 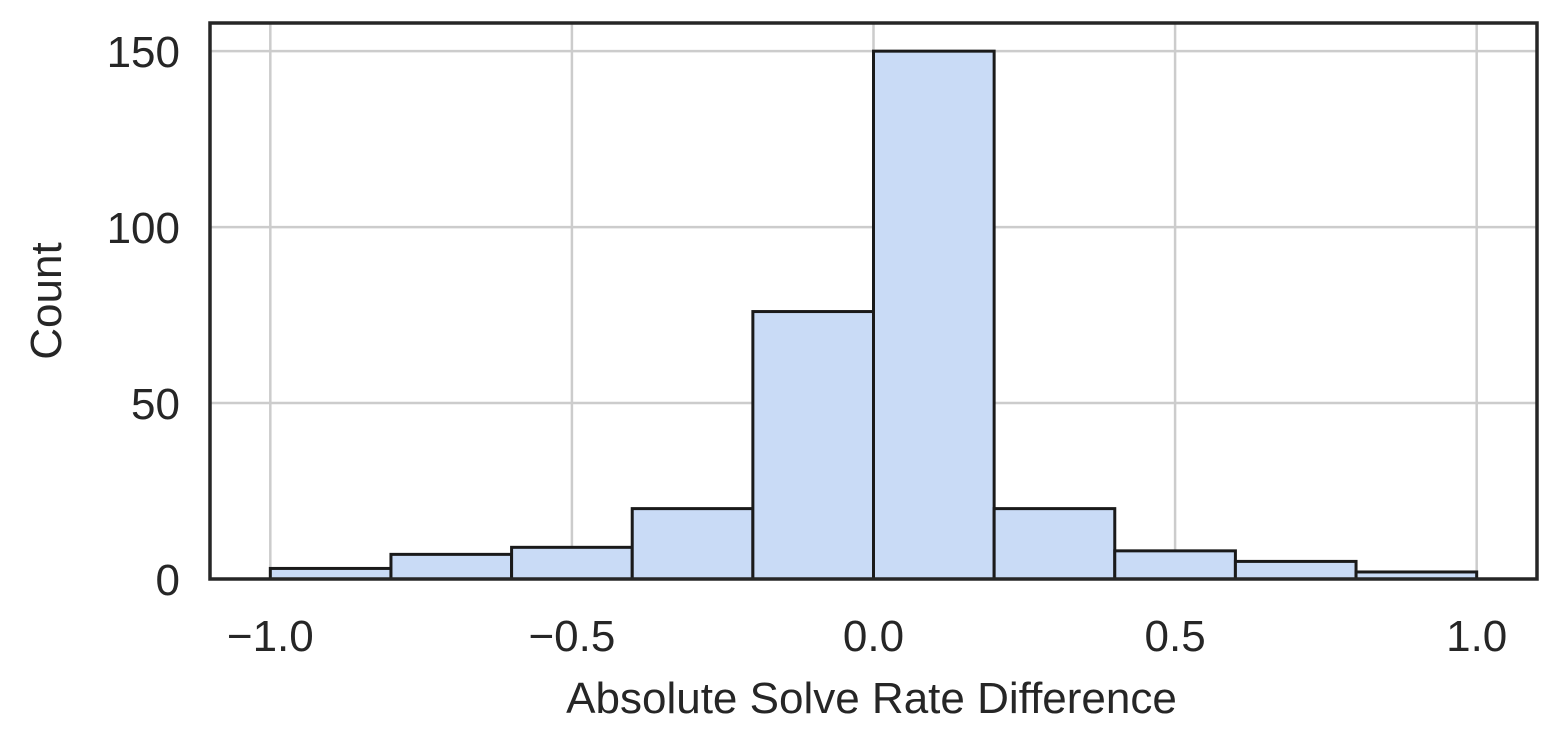 What do you see at coordinates (143, 316) in the screenshot?
I see `y-tick-labels: 0 50 100 150` at bounding box center [143, 316].